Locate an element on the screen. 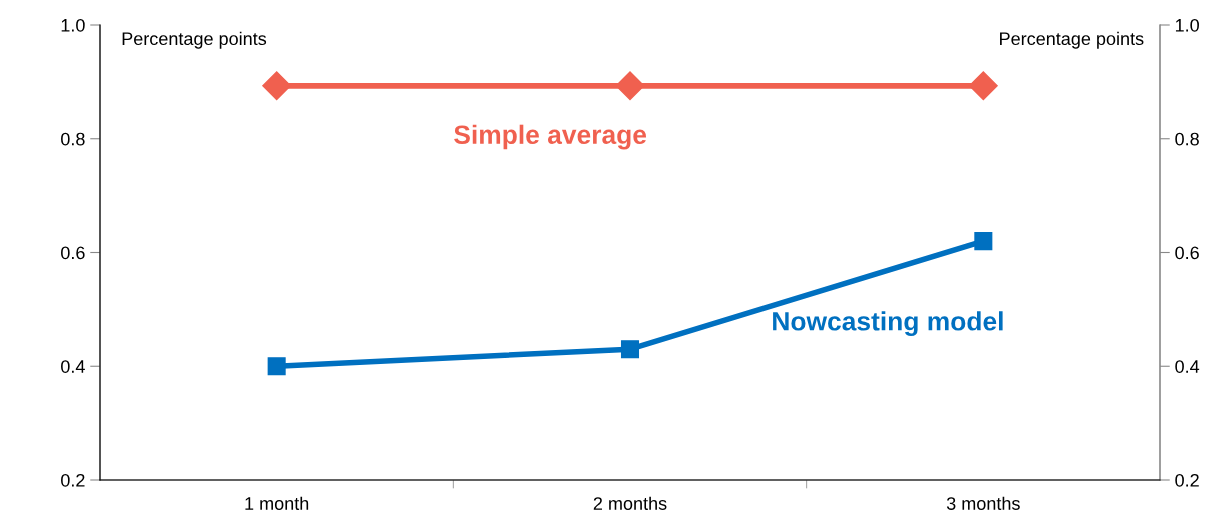 This screenshot has height=526, width=1216. y2-tick-label: 0.8 is located at coordinates (1187, 139).